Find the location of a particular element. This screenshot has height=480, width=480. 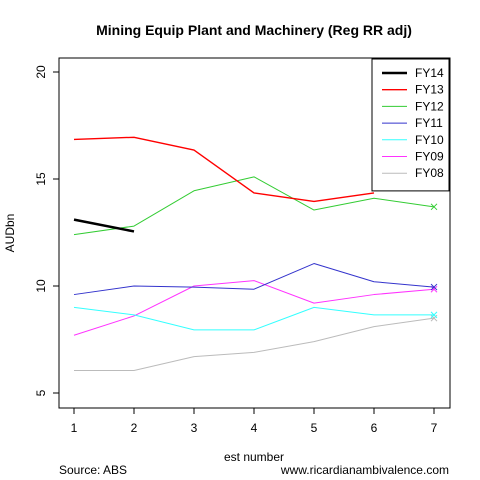

legend-box is located at coordinates (410, 125).